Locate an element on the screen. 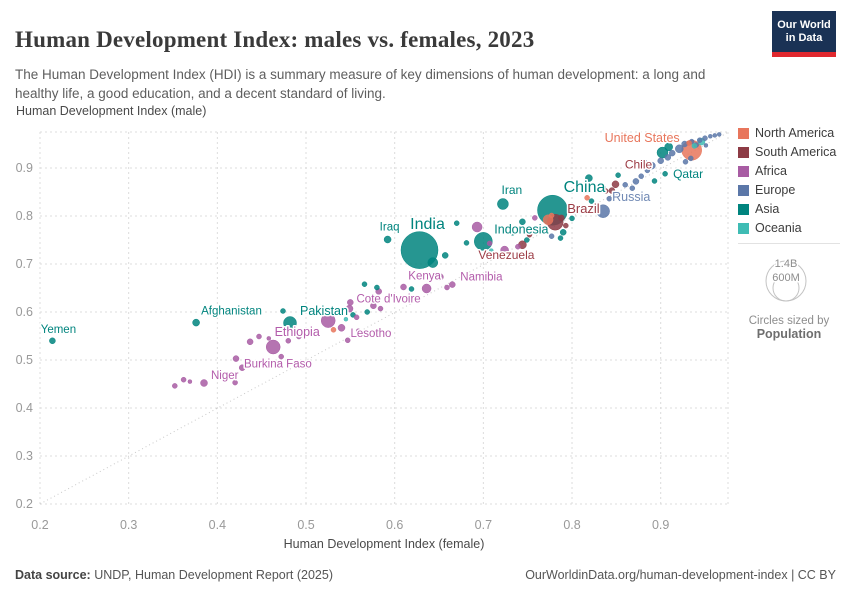  data-point-indonesia is located at coordinates (483, 241).